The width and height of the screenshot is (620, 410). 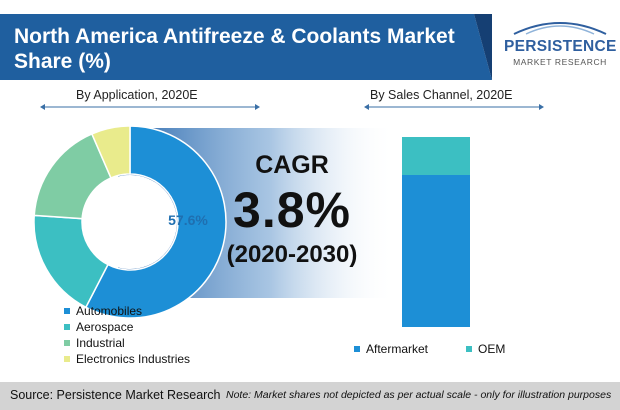 What do you see at coordinates (560, 28) in the screenshot?
I see `logo-arc-icon` at bounding box center [560, 28].